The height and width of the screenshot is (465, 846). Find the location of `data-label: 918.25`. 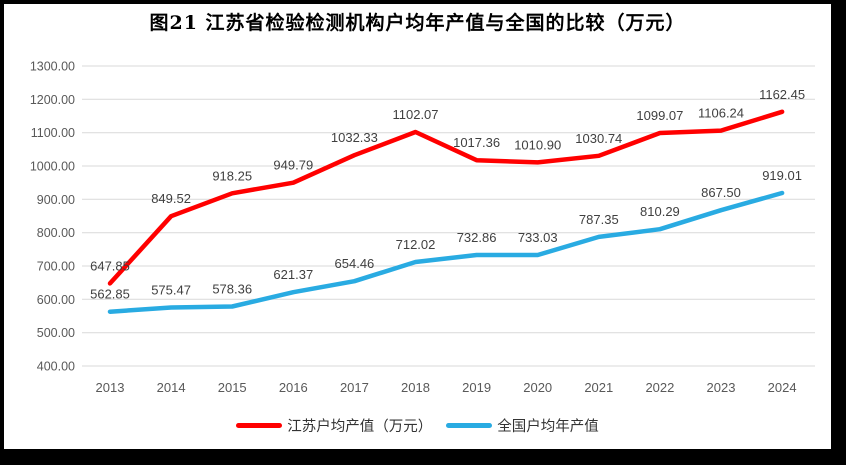

data-label: 918.25 is located at coordinates (232, 175).